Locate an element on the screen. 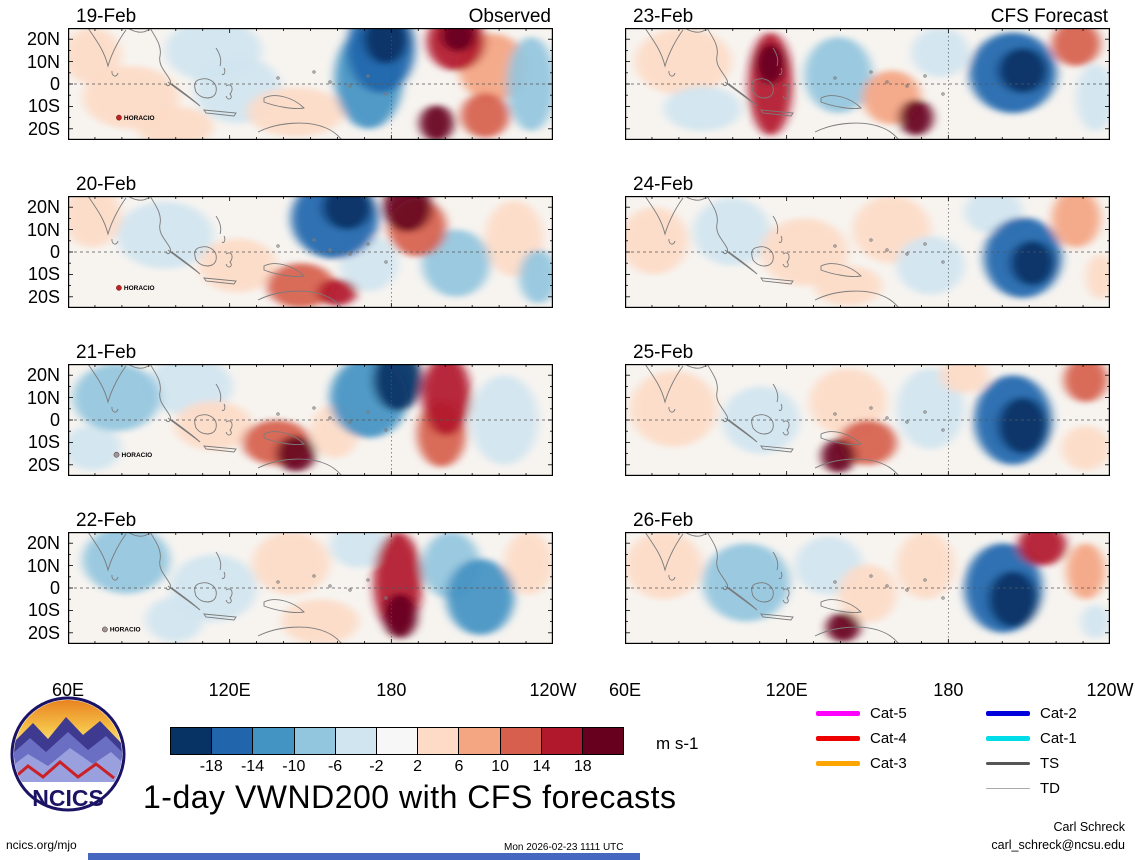  legend-item: Cat-1 is located at coordinates (1031, 738).